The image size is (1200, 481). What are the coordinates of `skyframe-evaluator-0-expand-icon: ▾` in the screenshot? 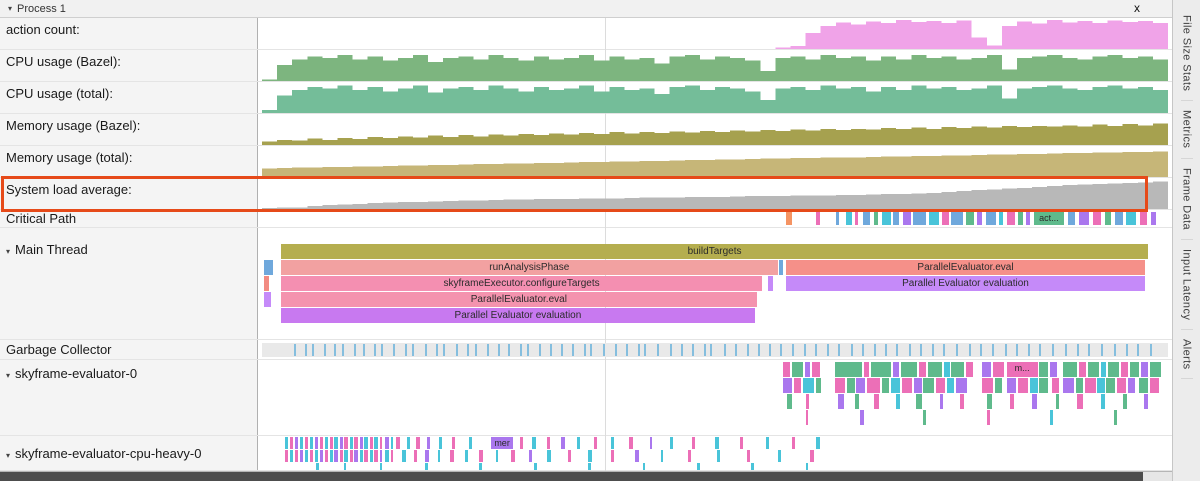 It's located at (8, 375).